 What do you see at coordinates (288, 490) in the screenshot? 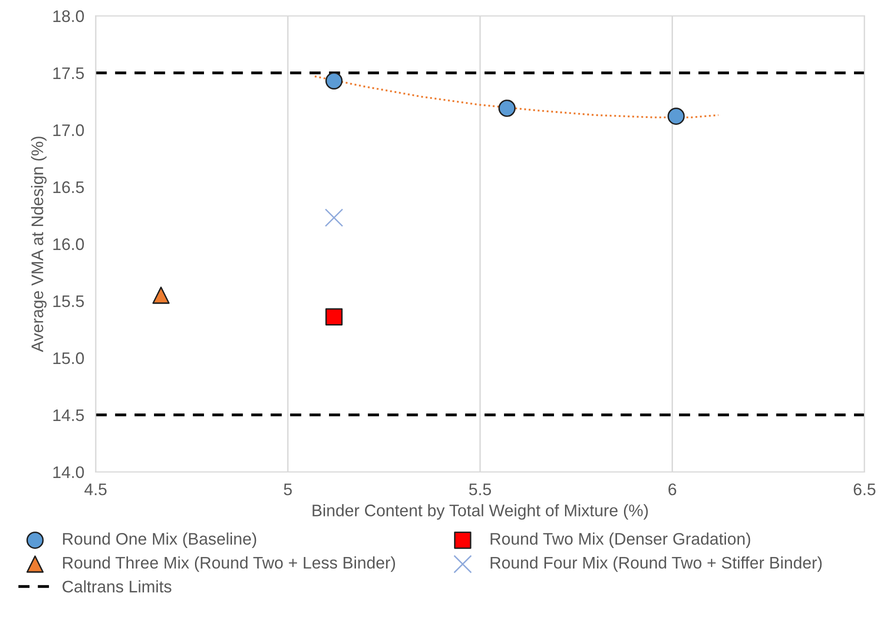
I see `x-tick-label: 5` at bounding box center [288, 490].